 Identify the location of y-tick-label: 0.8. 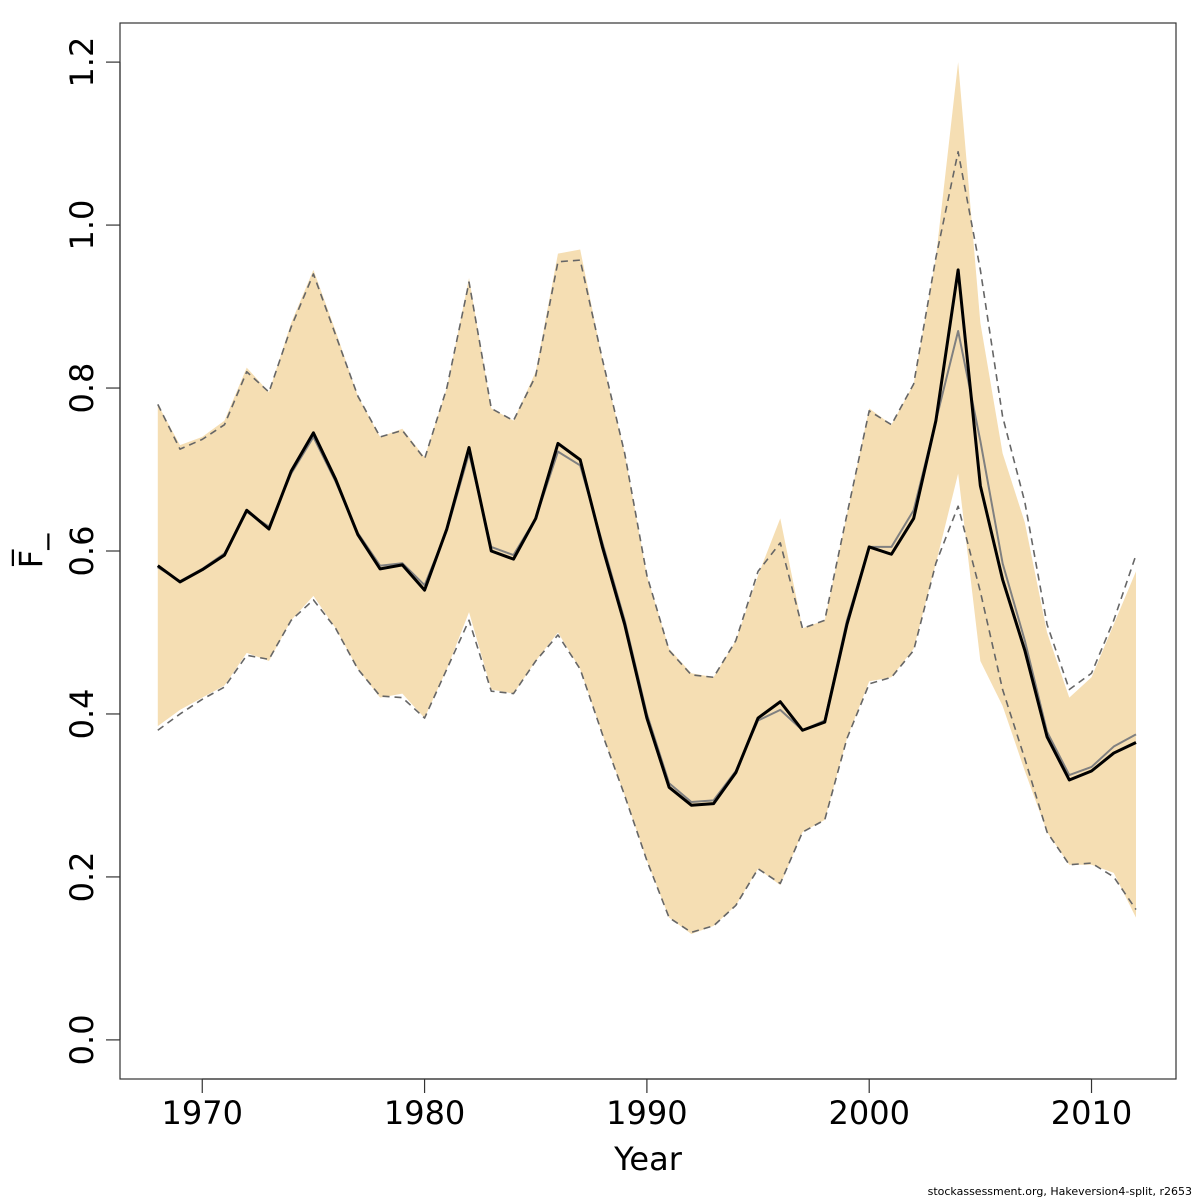
(82, 388).